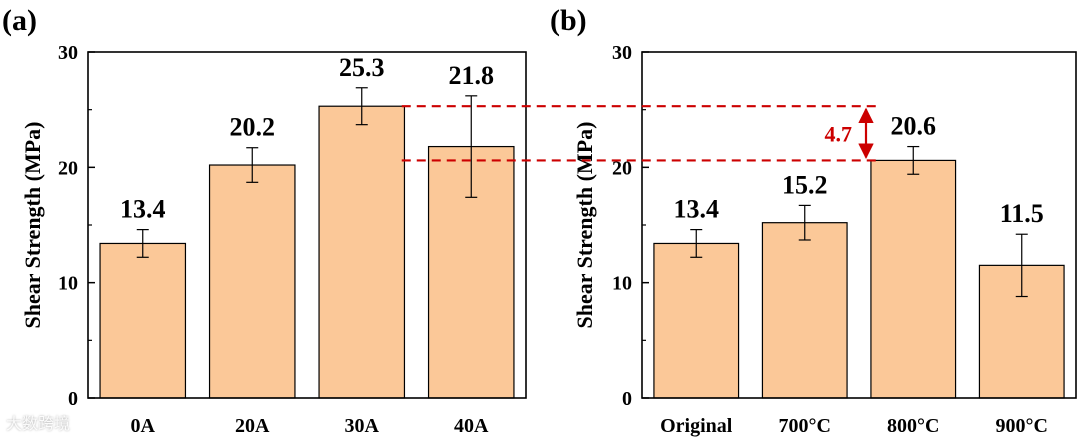  Describe the element at coordinates (19, 20) in the screenshot. I see `panel-label: (a)` at that location.